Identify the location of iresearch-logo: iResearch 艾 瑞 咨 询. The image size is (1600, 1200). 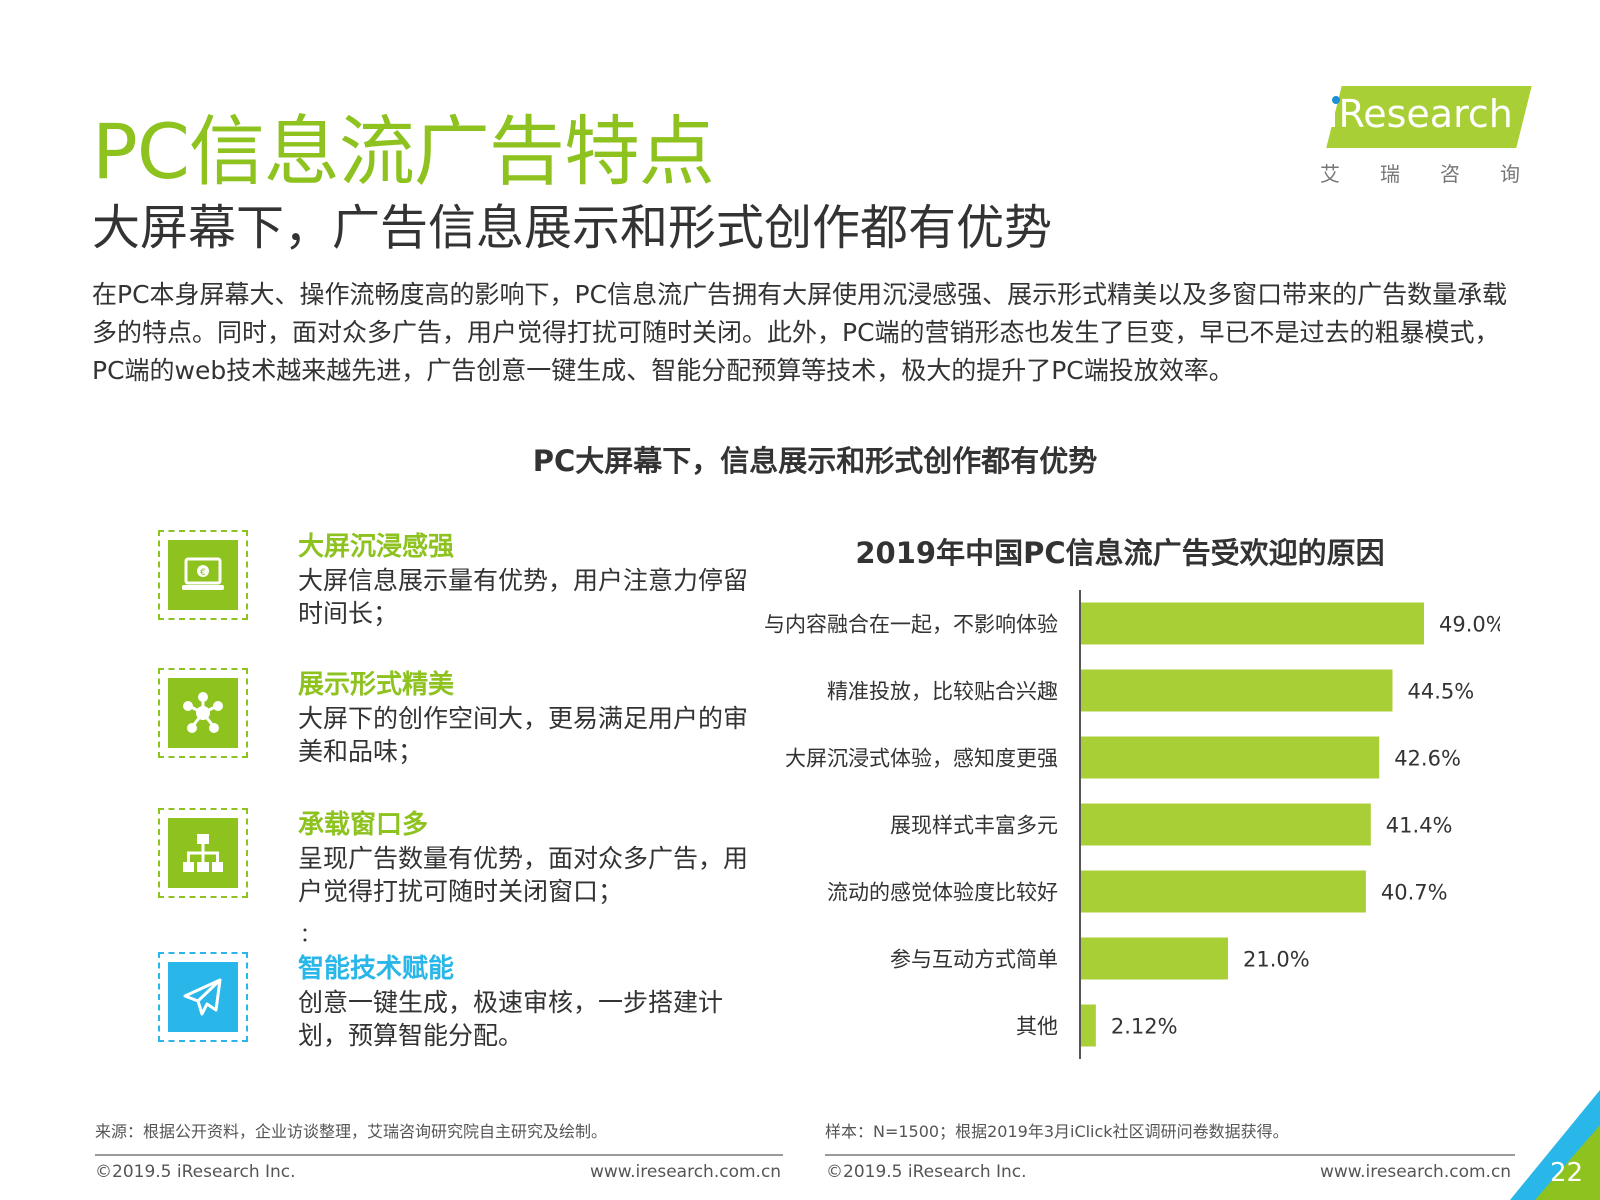
(1426, 136).